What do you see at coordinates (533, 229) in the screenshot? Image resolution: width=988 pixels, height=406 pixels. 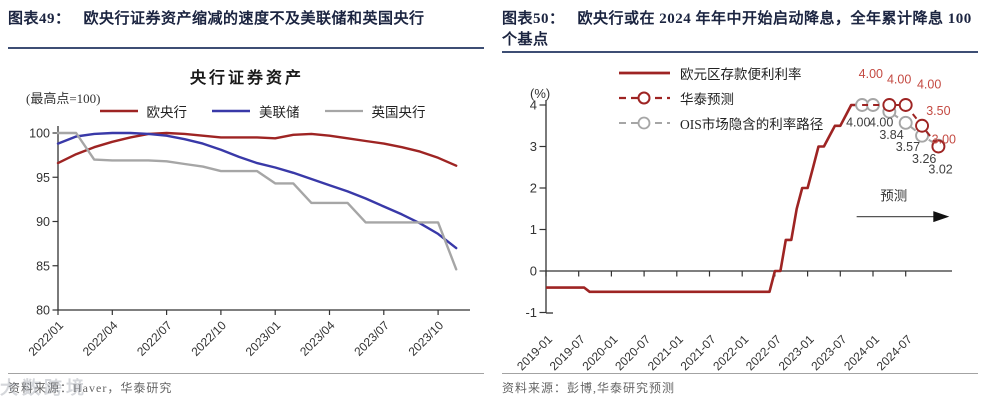 I see `y-tick-label: 1` at bounding box center [533, 229].